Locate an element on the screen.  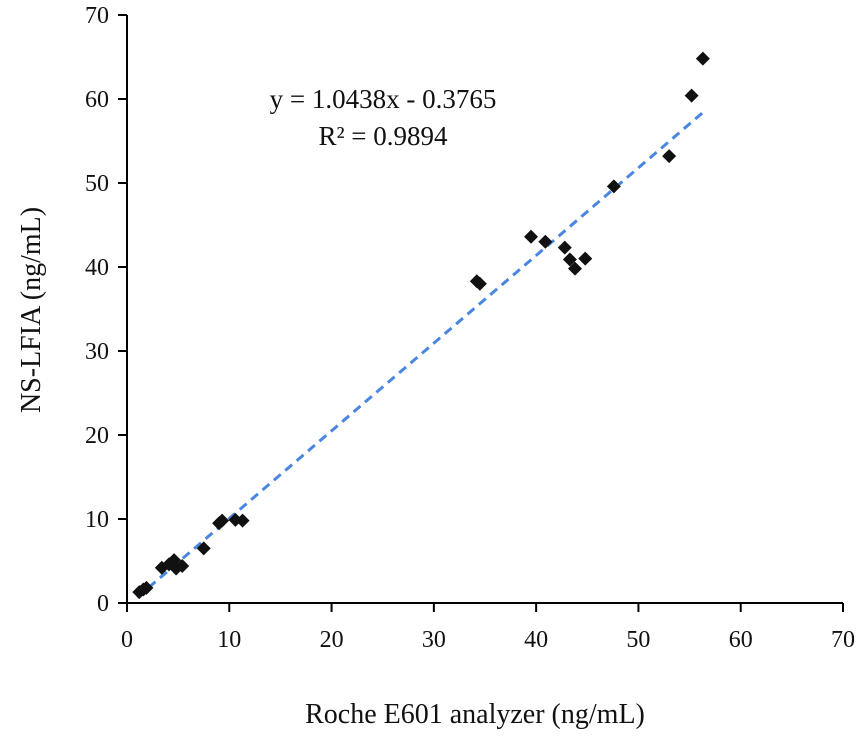
y-tick-label: 60 is located at coordinates (97, 100).